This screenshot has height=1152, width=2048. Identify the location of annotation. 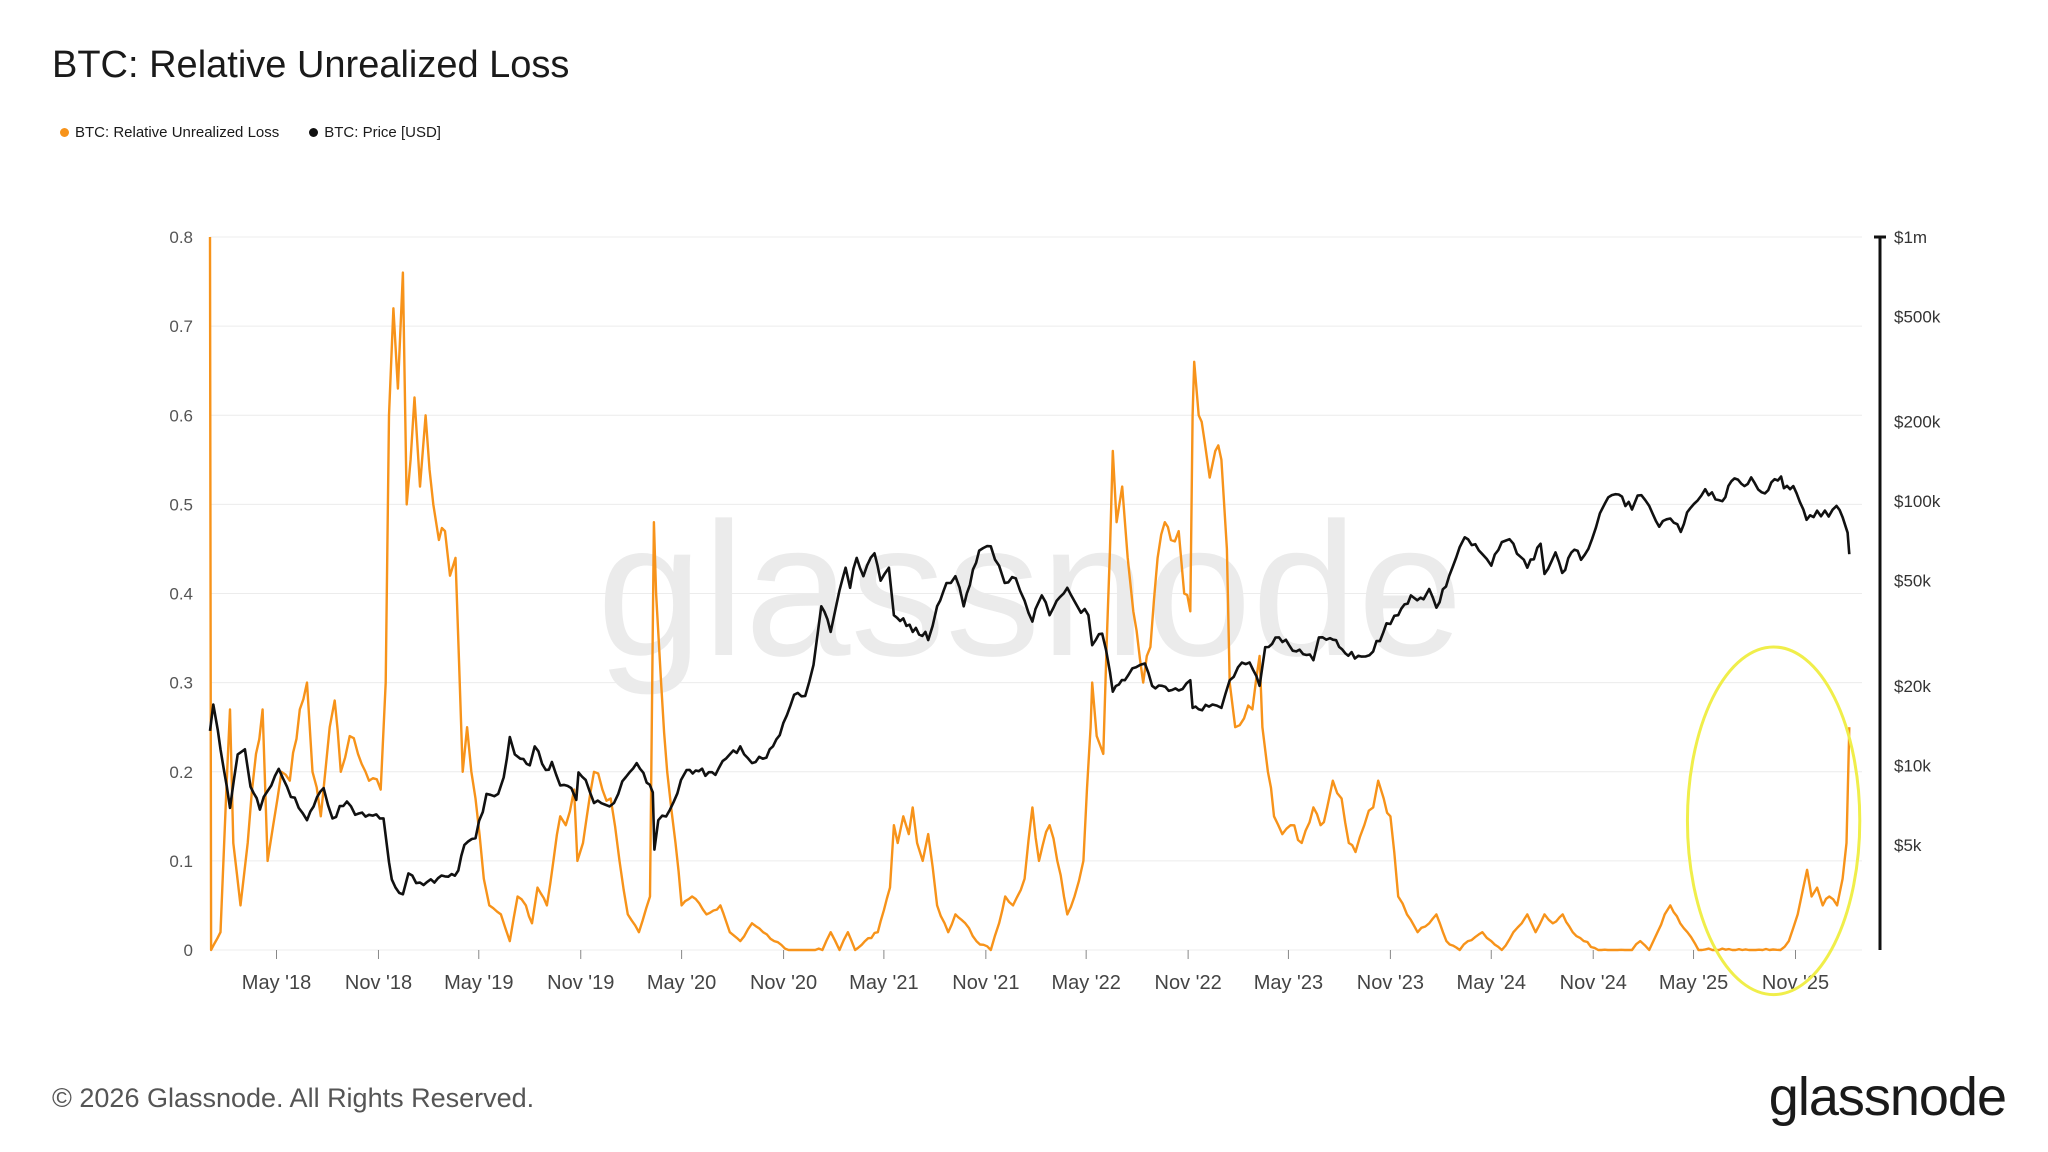
(1773, 821).